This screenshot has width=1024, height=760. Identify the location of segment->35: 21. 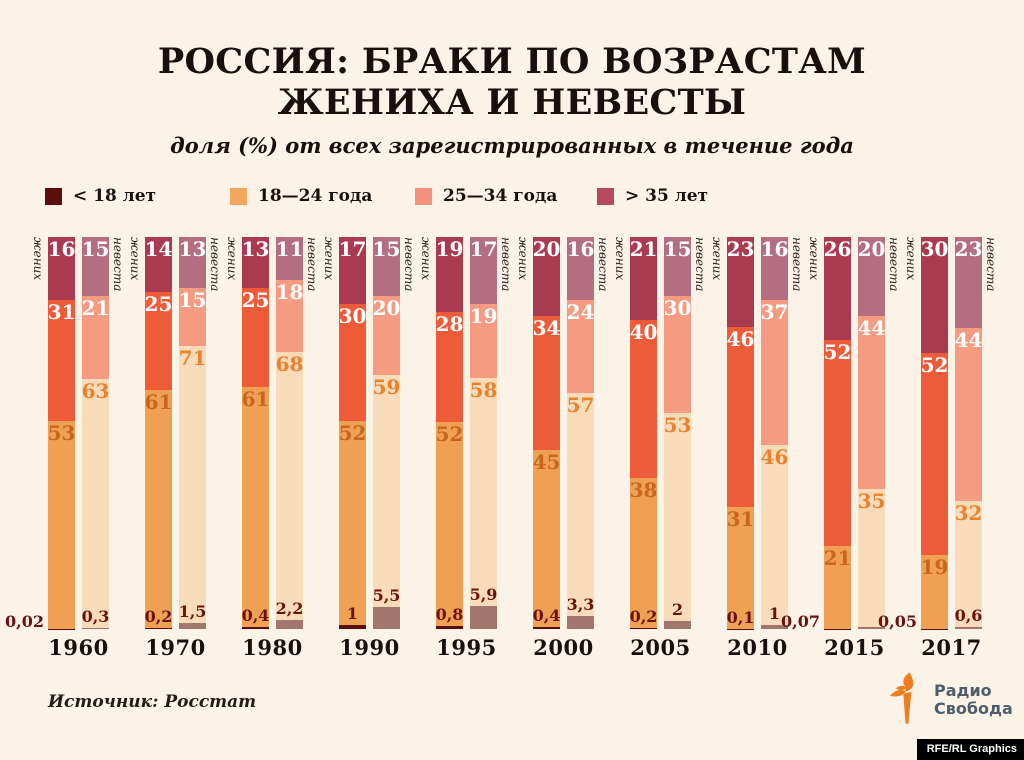
(643, 278).